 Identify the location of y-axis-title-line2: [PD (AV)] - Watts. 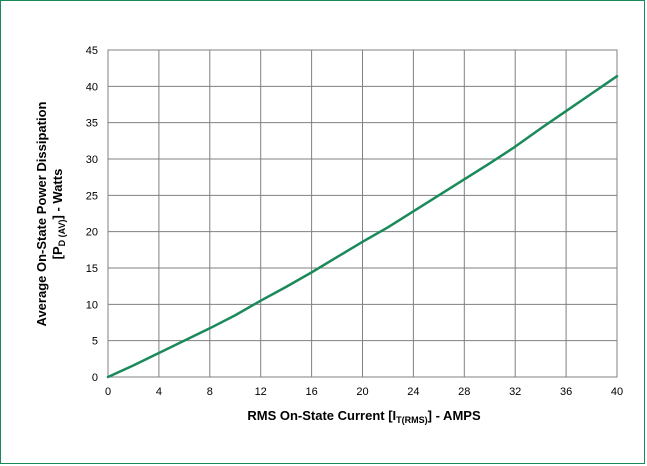
(58, 214).